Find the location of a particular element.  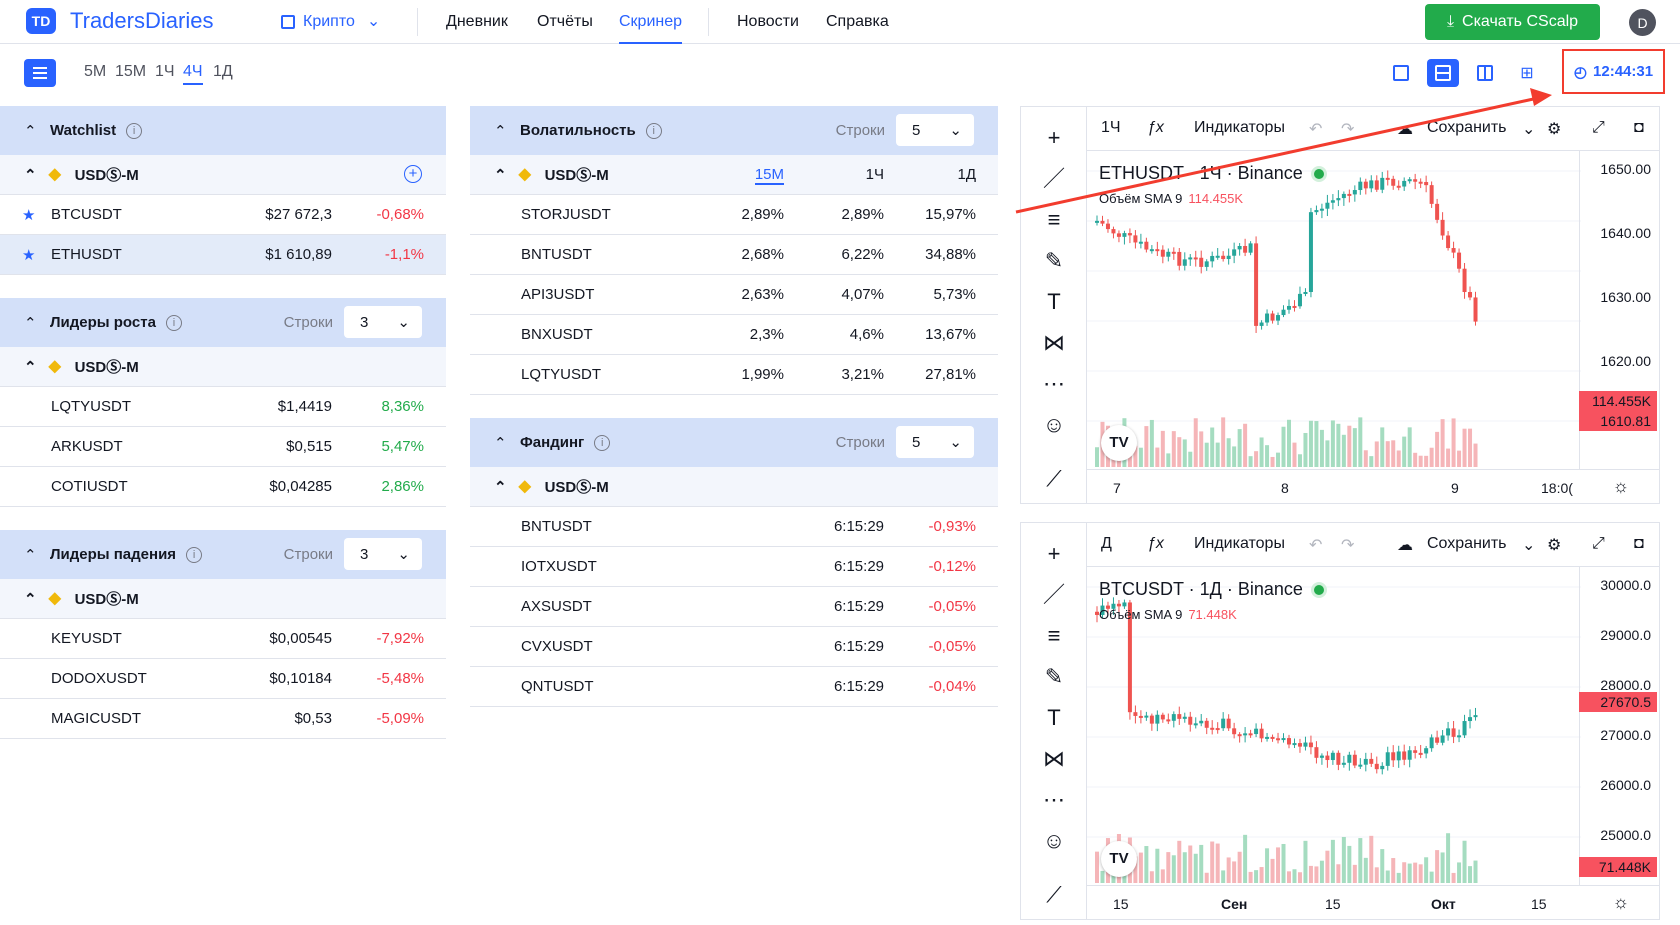

col-1d: 1Д is located at coordinates (966, 174).